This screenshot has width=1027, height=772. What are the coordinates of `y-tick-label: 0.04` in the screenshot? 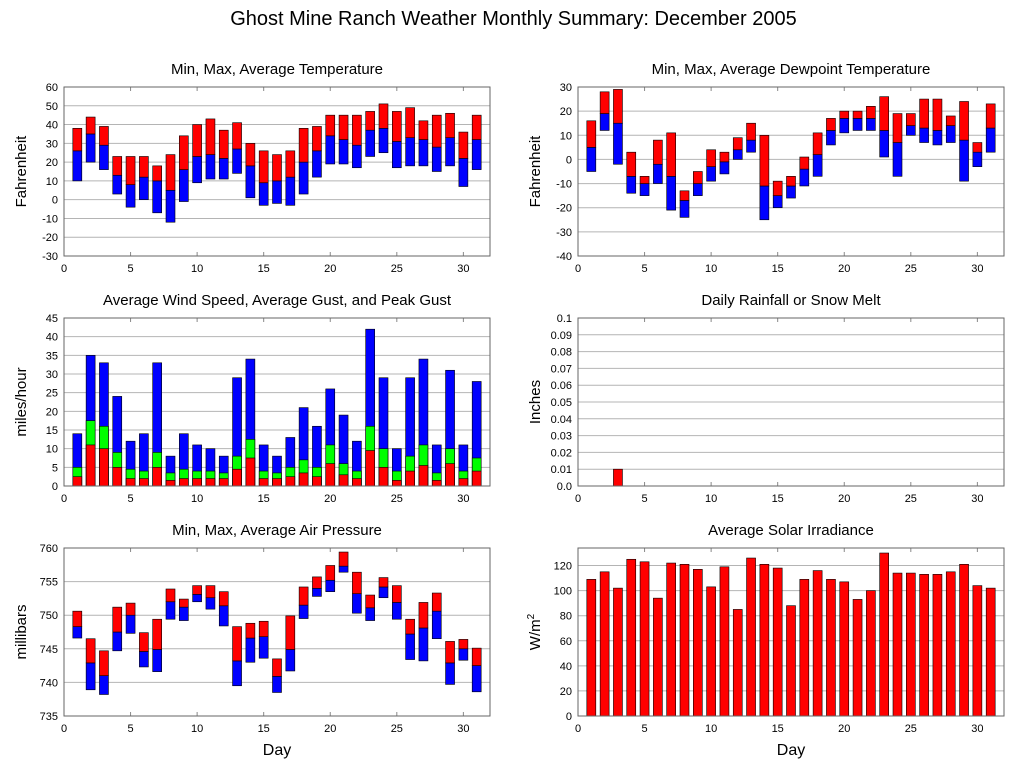 It's located at (561, 420).